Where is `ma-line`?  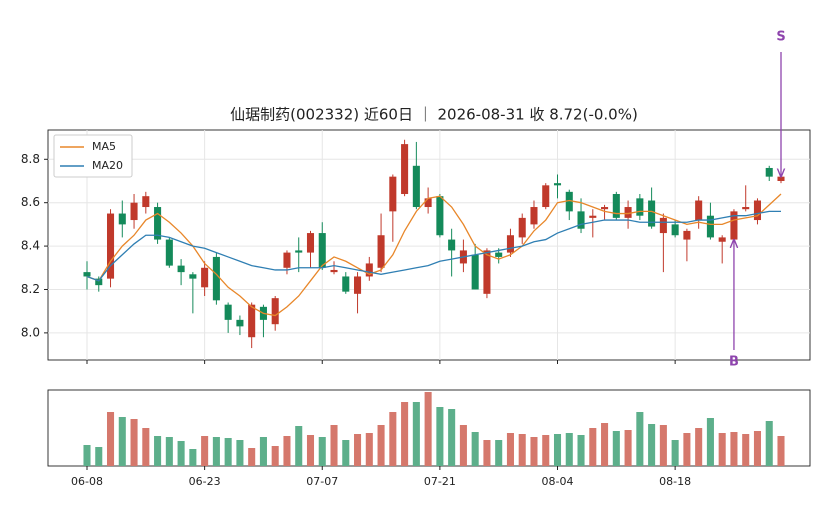
ma-line is located at coordinates (433, 246).